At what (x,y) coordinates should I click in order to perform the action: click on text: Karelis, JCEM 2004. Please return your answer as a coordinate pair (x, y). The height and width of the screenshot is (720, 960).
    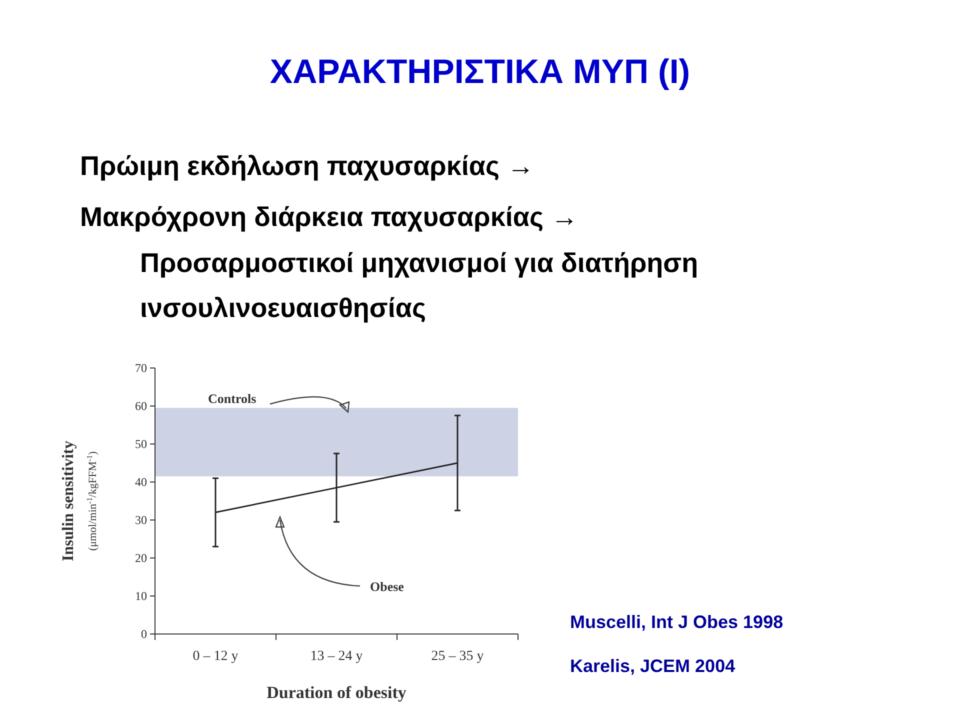
    Looking at the image, I should click on (653, 666).